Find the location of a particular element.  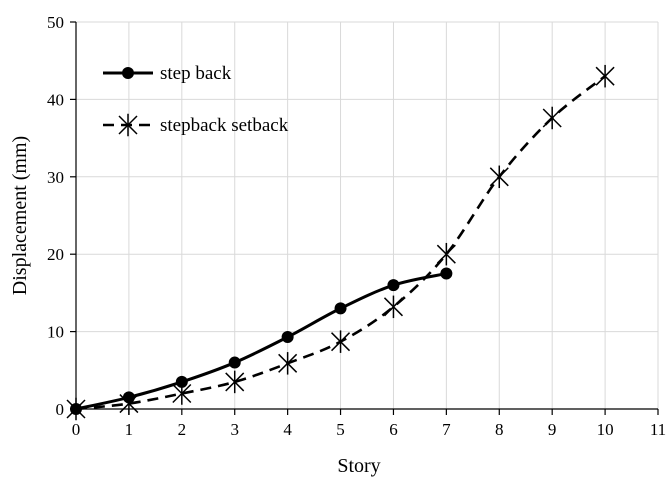

y-tick-label: 10 is located at coordinates (55, 332).